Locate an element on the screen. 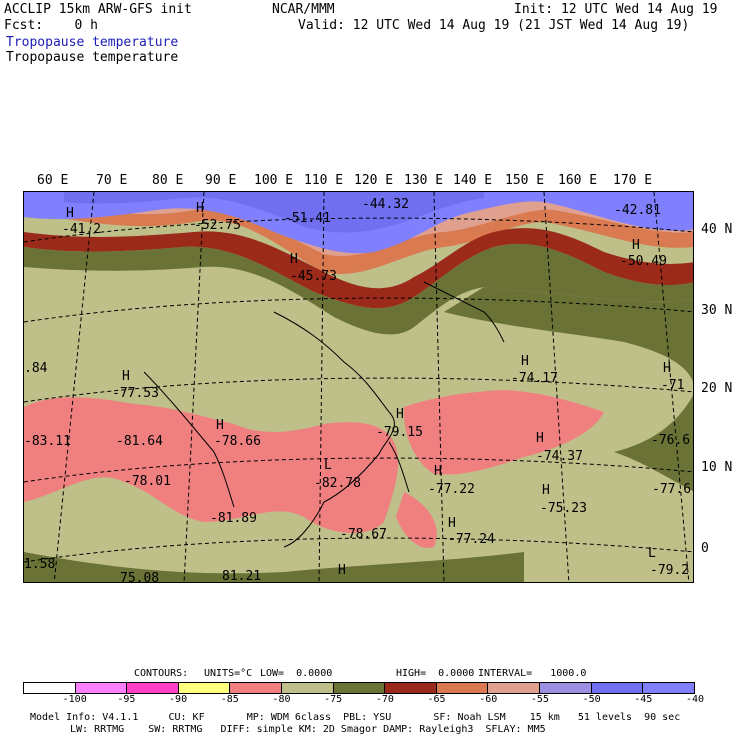 The image size is (740, 740). lon-label: 110 E is located at coordinates (324, 180).